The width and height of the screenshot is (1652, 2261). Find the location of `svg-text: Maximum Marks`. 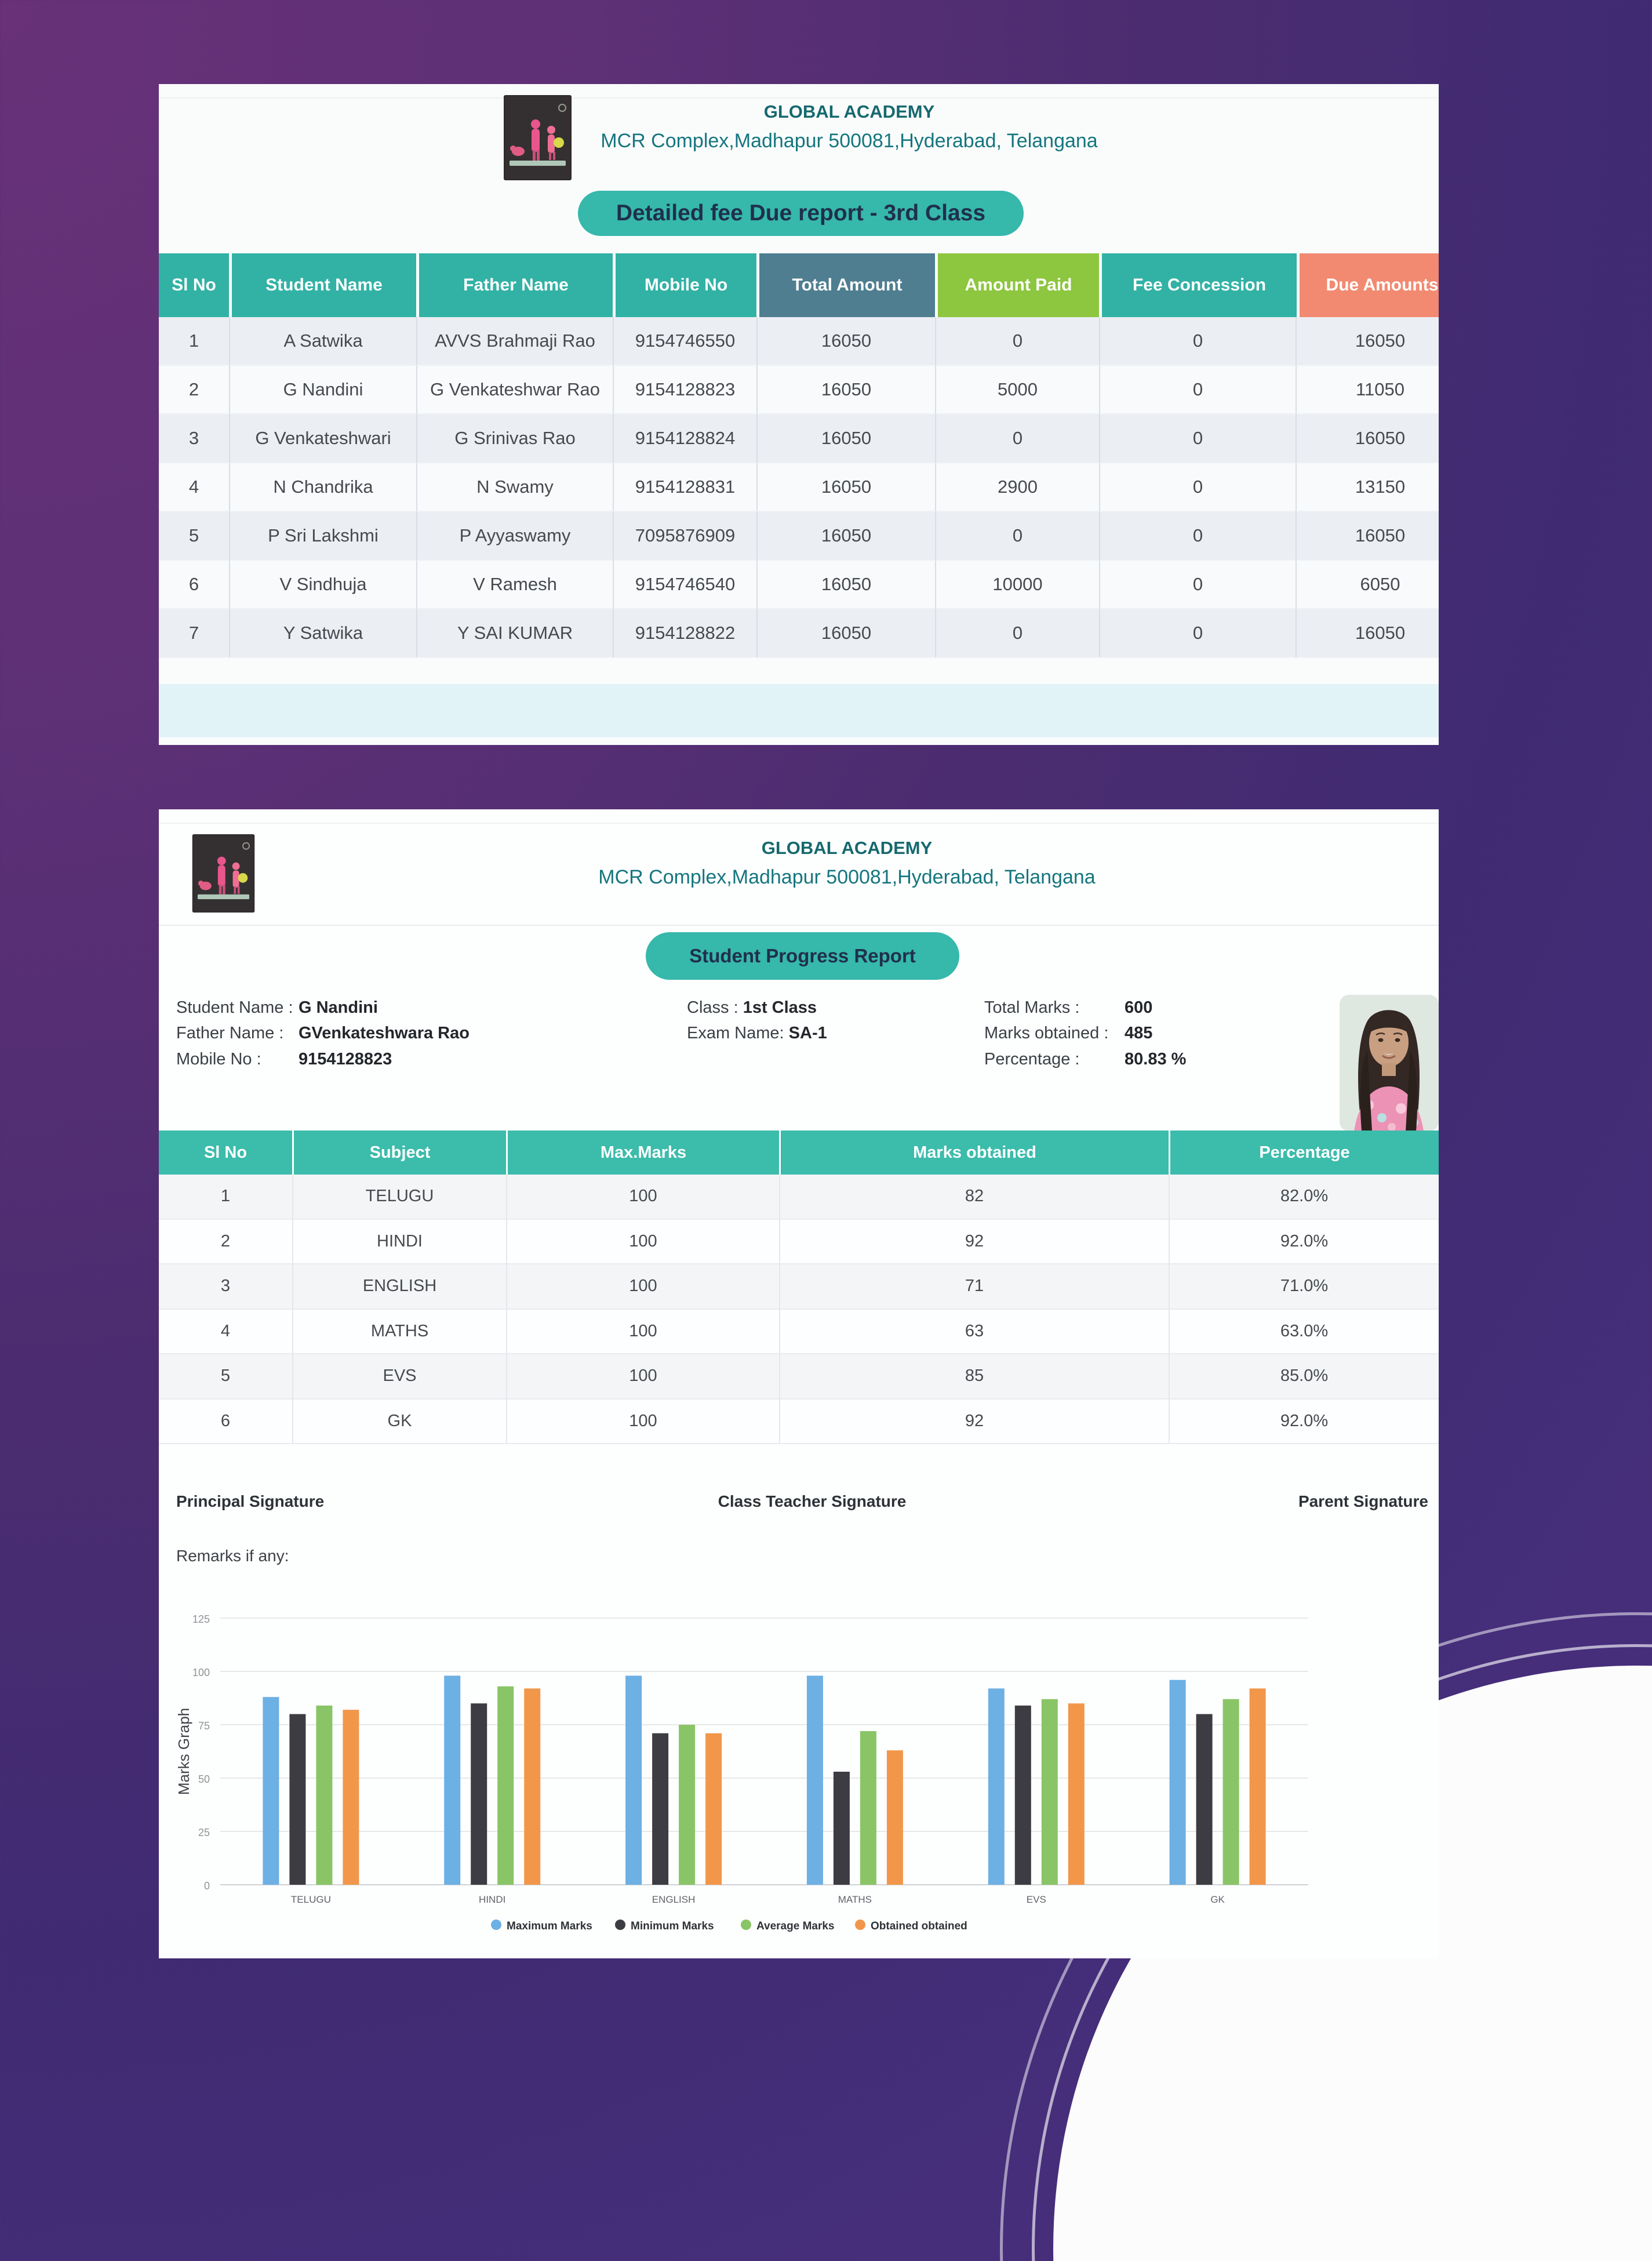

svg-text: Maximum Marks is located at coordinates (549, 1926).